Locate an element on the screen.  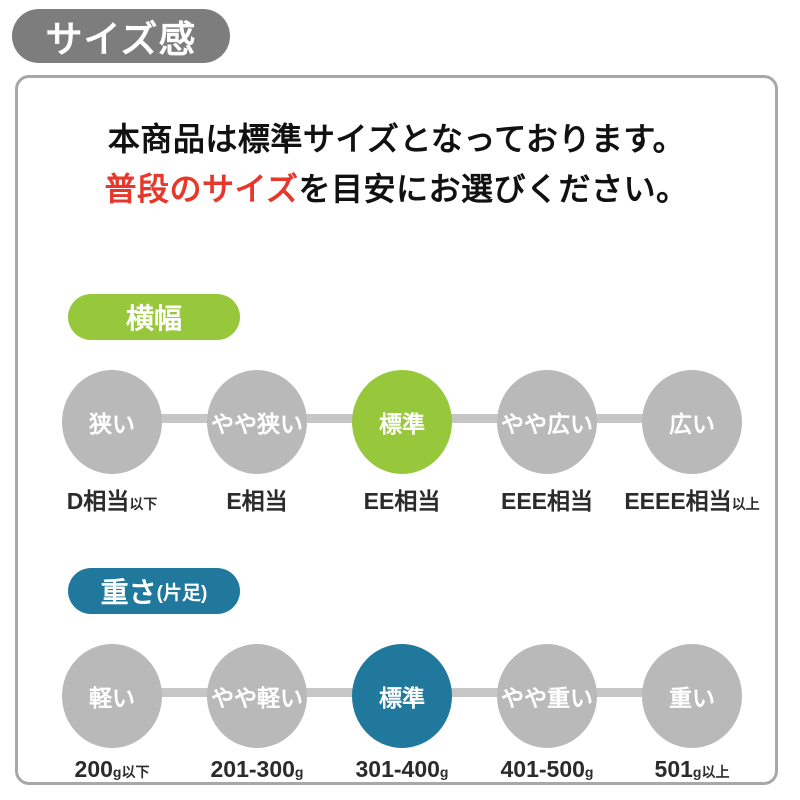
weight-label-4-main: 401-500 is located at coordinates (542, 769).